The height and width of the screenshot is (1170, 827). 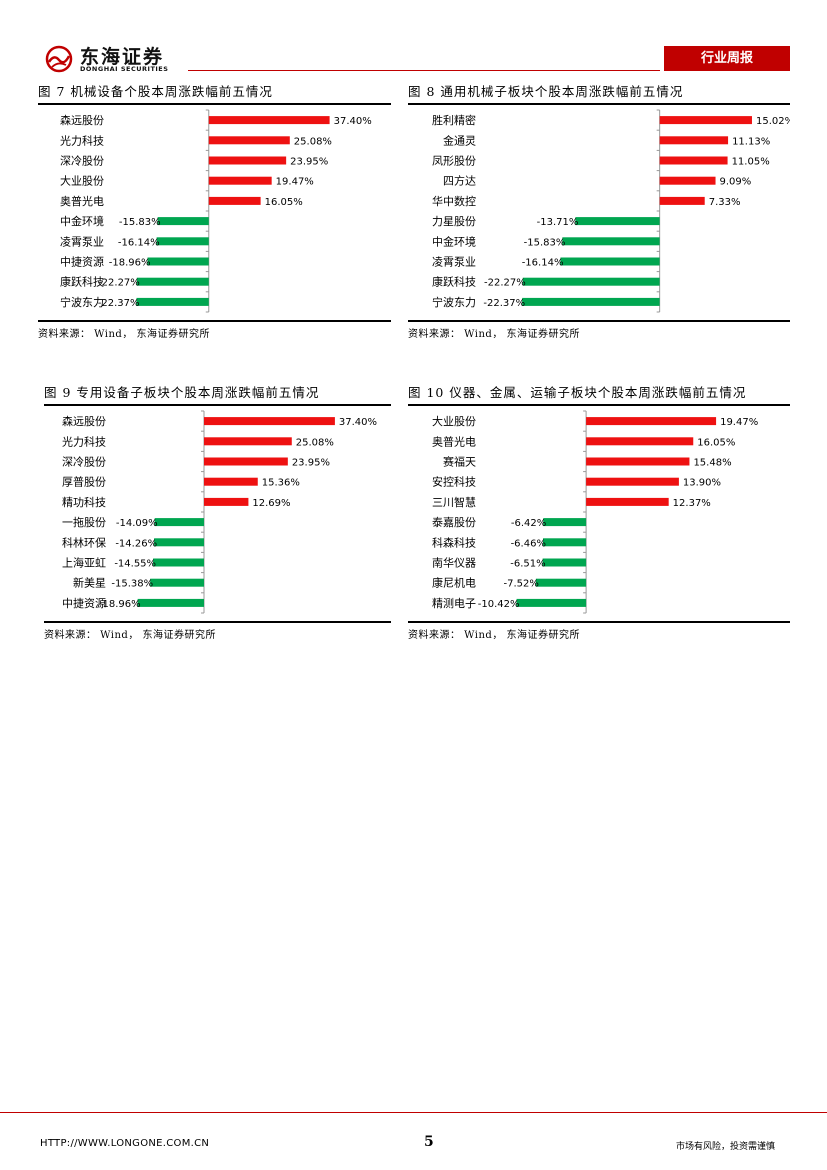 I want to click on category-label: 科林环保, so click(x=84, y=542).